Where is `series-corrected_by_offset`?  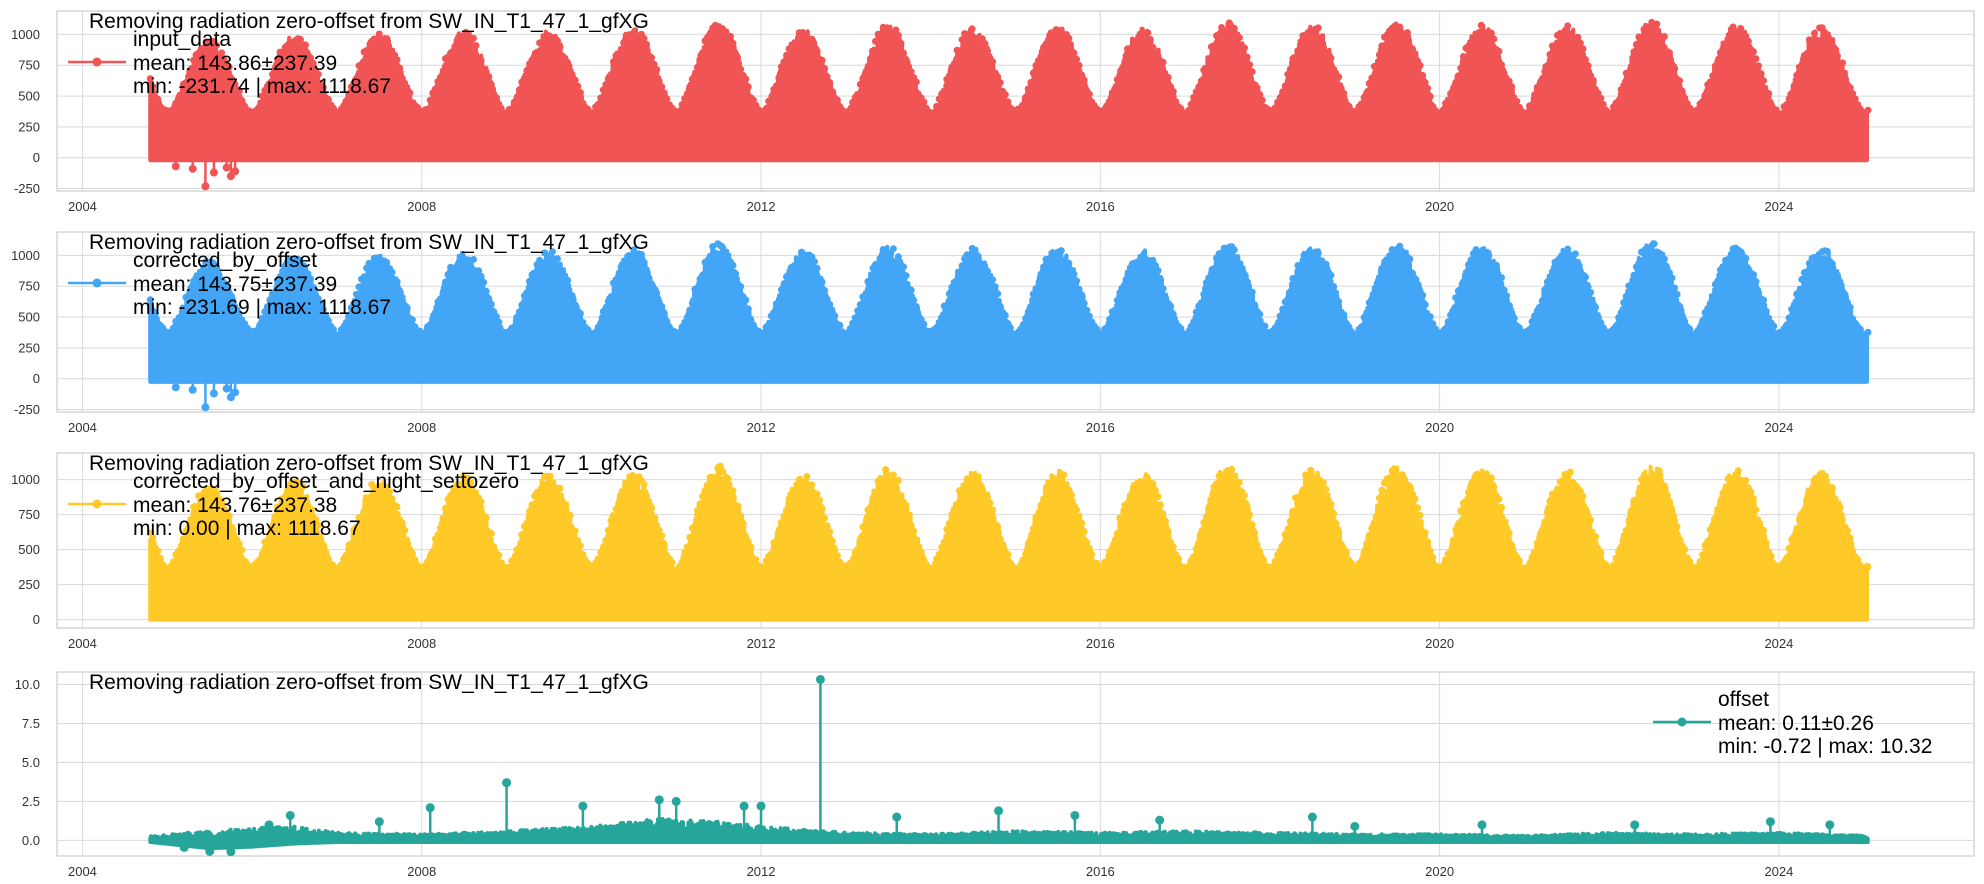
series-corrected_by_offset is located at coordinates (1008, 312).